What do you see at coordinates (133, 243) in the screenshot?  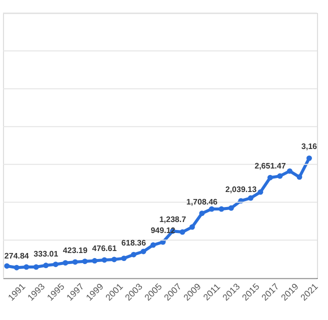 I see `data-label: 618.36` at bounding box center [133, 243].